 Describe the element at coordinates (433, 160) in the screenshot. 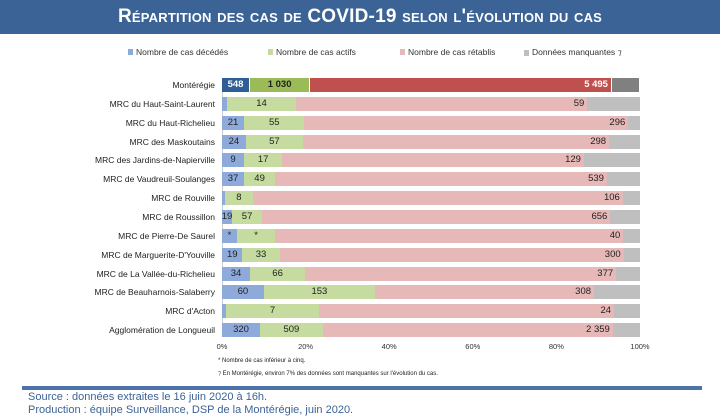

I see `bar-segment: 129` at that location.